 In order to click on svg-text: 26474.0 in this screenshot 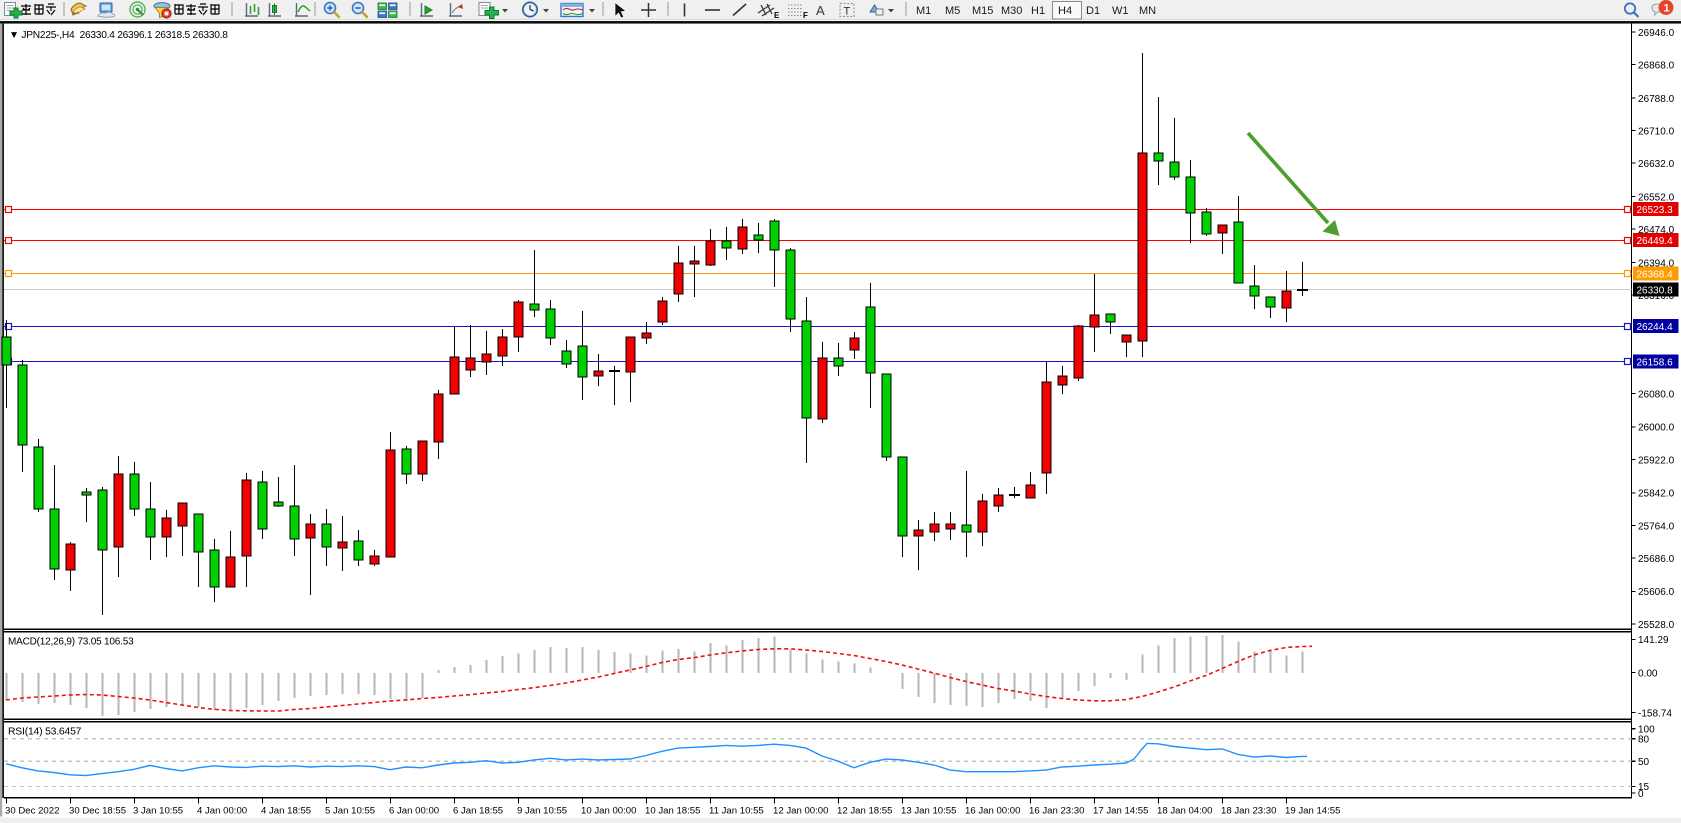, I will do `click(1656, 230)`.